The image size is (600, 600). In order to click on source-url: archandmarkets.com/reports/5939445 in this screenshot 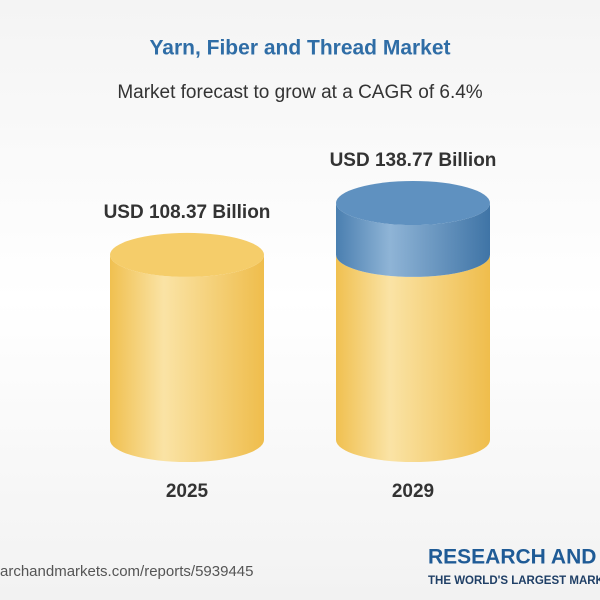, I will do `click(126, 571)`.